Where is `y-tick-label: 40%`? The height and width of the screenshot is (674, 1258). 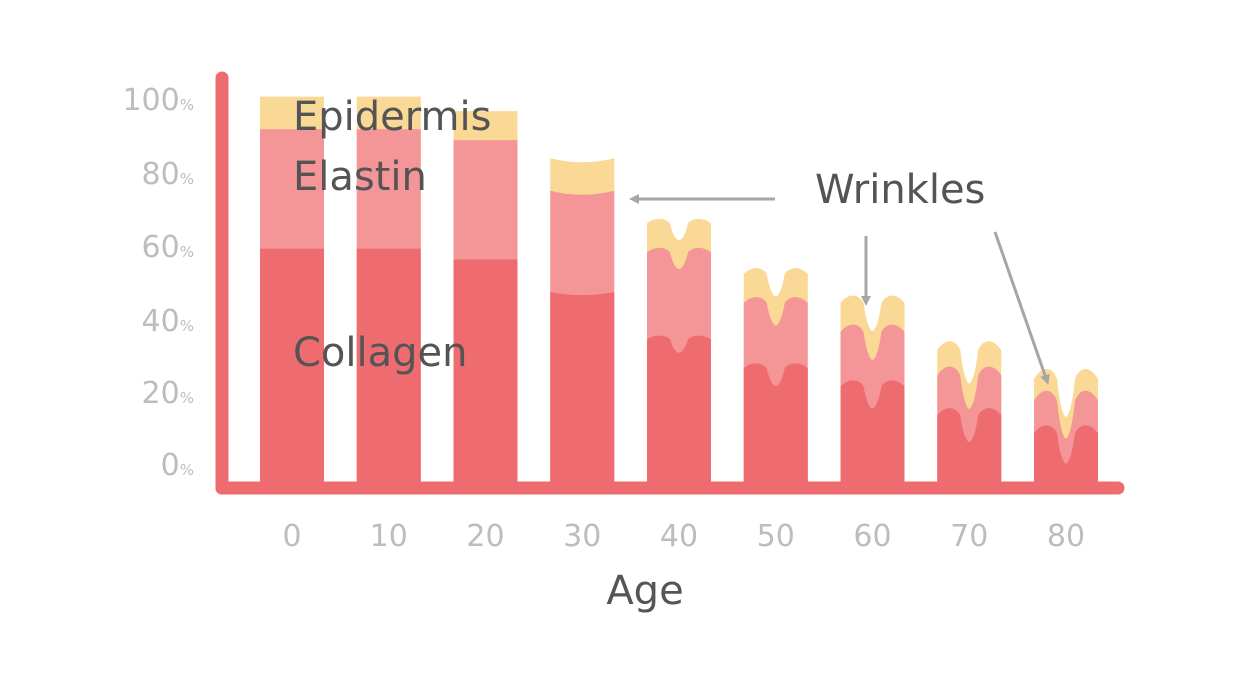
y-tick-label: 40% is located at coordinates (168, 321).